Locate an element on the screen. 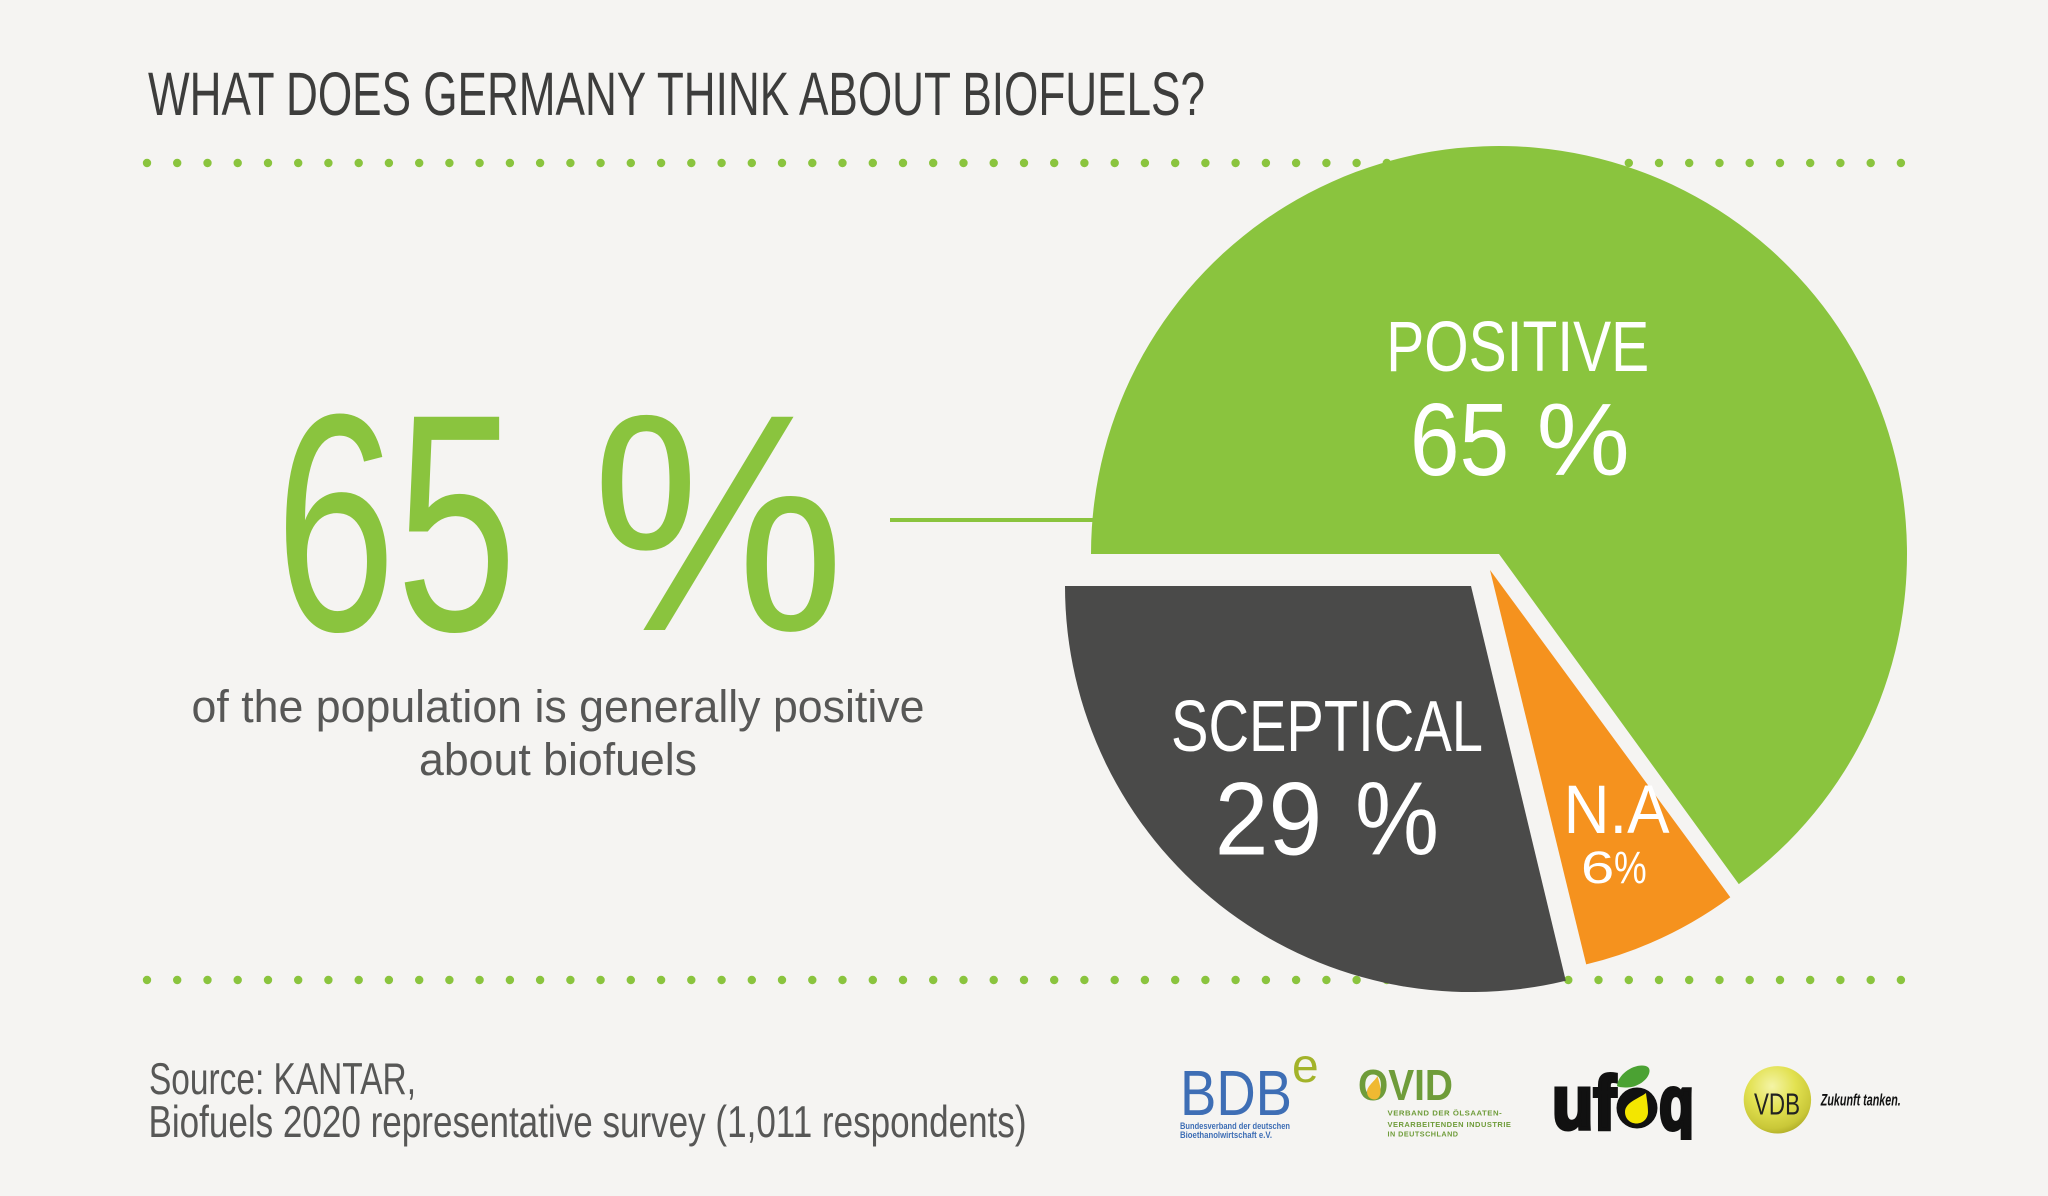 The width and height of the screenshot is (2048, 1196). svg-text: q is located at coordinates (1676, 1103).